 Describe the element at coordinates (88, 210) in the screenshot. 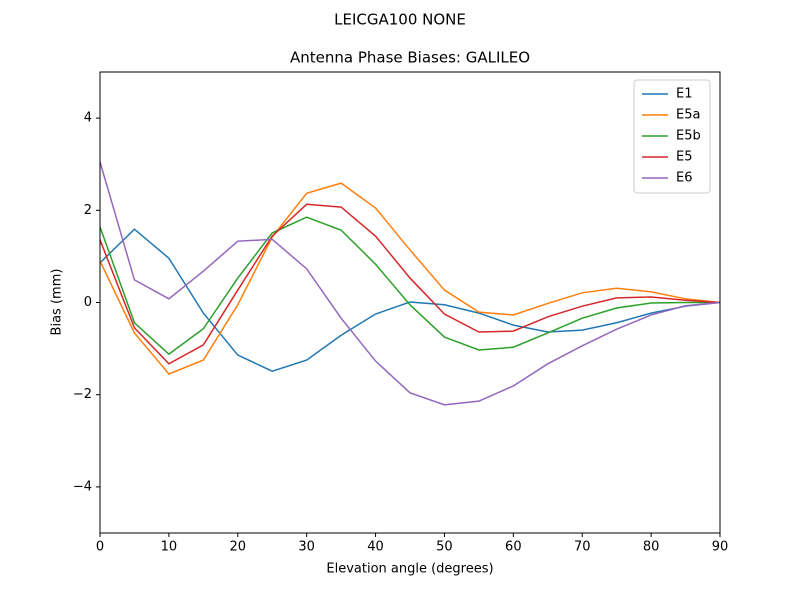

I see `y-tick-label: 2` at that location.